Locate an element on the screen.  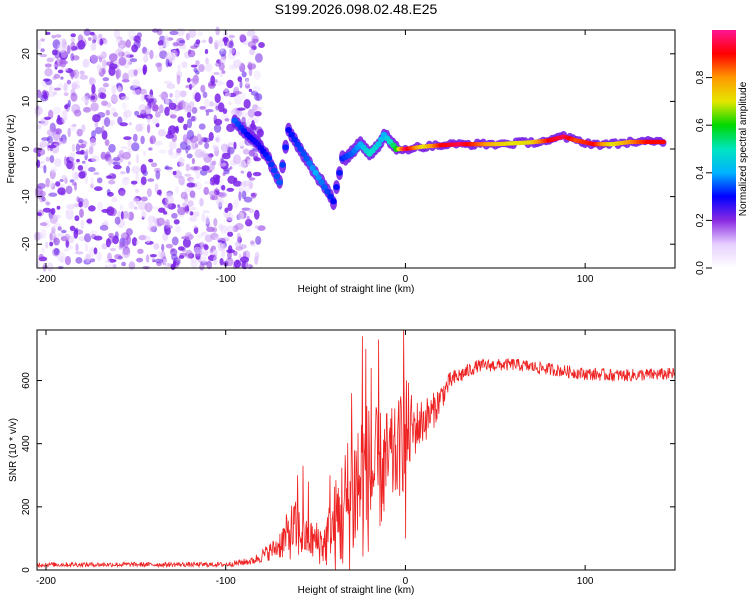
spectrogram-y-axis-label: Frequency (Hz) is located at coordinates (11, 149).